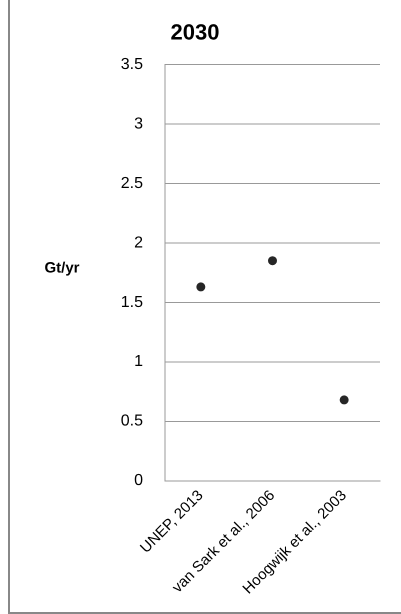 This screenshot has height=614, width=401. What do you see at coordinates (139, 361) in the screenshot?
I see `y-tick-label: 1` at bounding box center [139, 361].